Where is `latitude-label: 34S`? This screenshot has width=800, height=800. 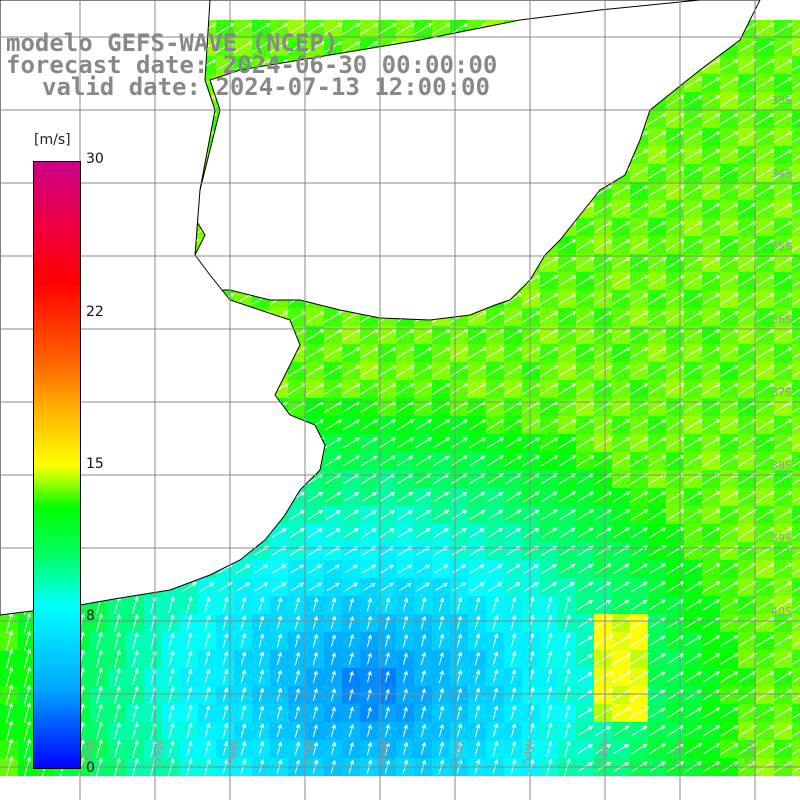 latitude-label: 34S is located at coordinates (781, 173).